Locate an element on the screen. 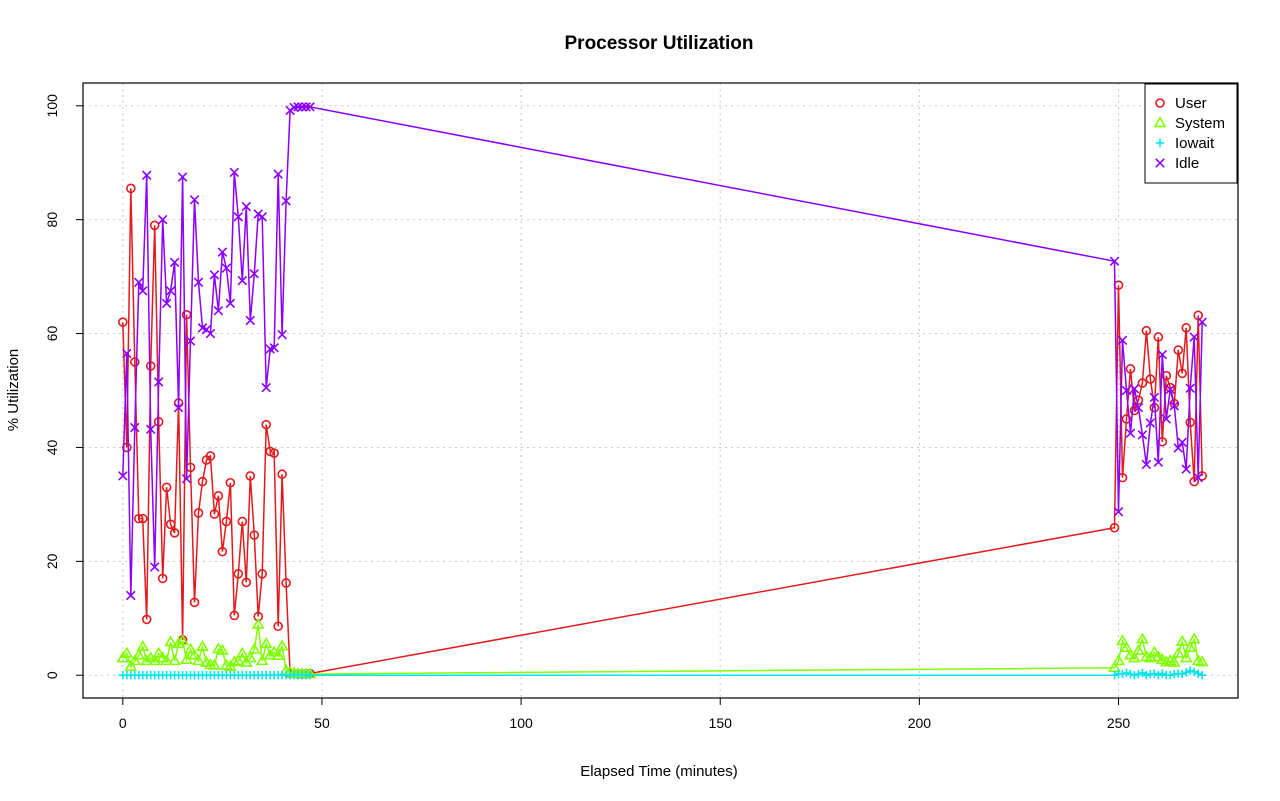  legend-idle-marker is located at coordinates (1160, 163).